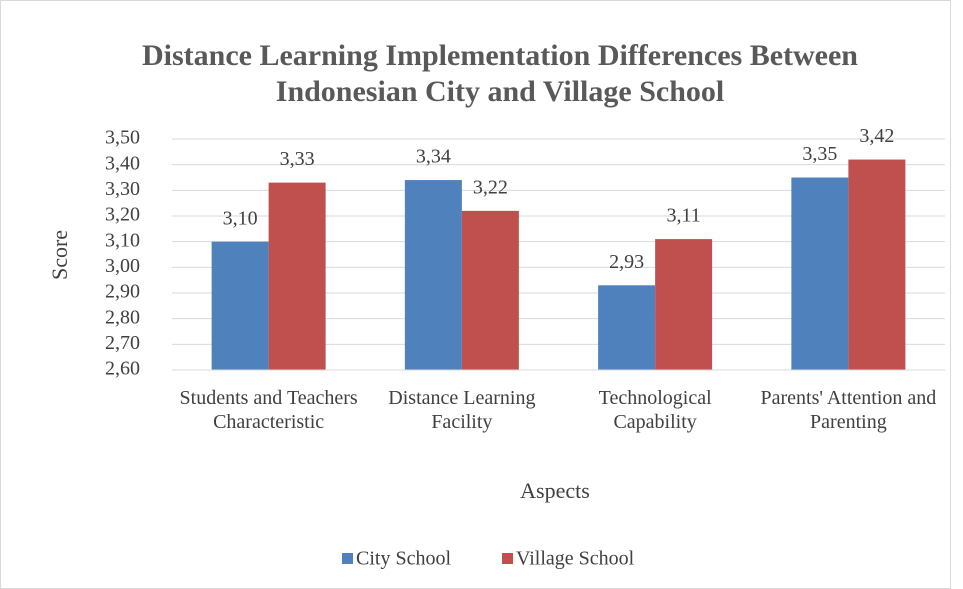 The height and width of the screenshot is (589, 963). Describe the element at coordinates (122, 343) in the screenshot. I see `y-tick-label: 2,70` at that location.